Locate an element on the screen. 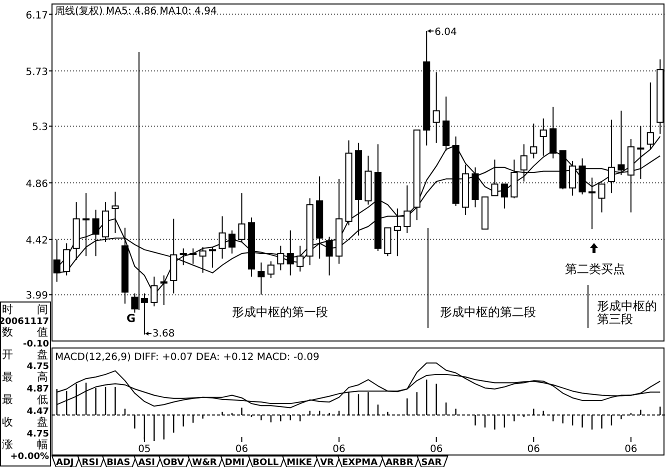 The width and height of the screenshot is (665, 467). annotation: G is located at coordinates (131, 318).